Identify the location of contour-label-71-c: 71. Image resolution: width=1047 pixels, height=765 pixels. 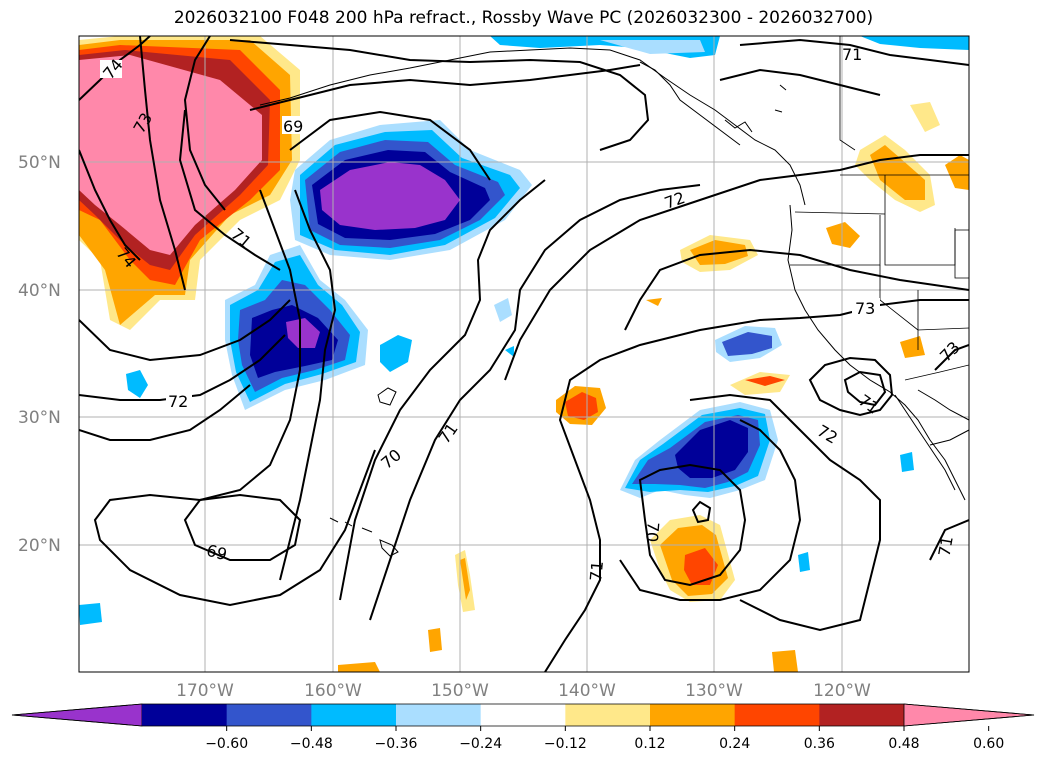
(852, 54).